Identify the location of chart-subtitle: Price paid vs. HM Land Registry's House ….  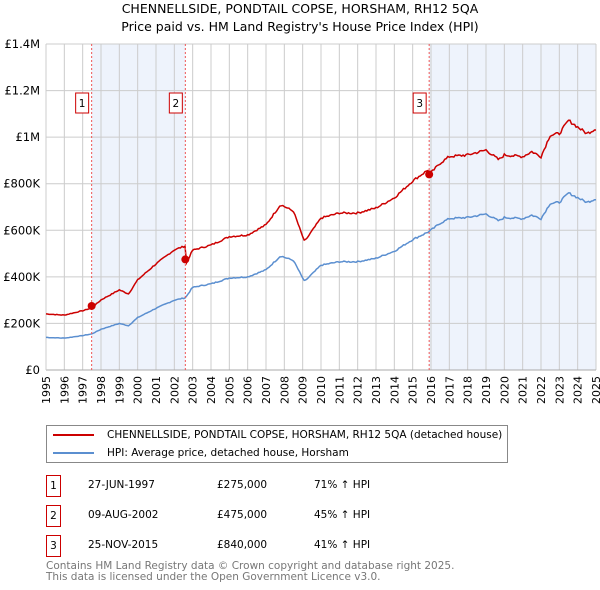
(300, 26).